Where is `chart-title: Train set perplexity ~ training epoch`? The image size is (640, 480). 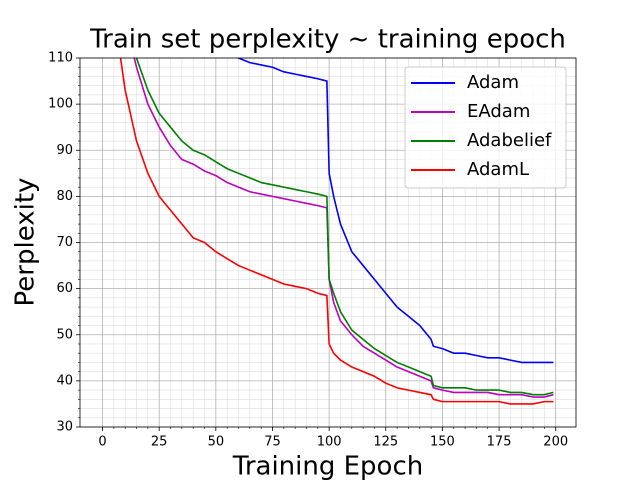
chart-title: Train set perplexity ~ training epoch is located at coordinates (327, 40).